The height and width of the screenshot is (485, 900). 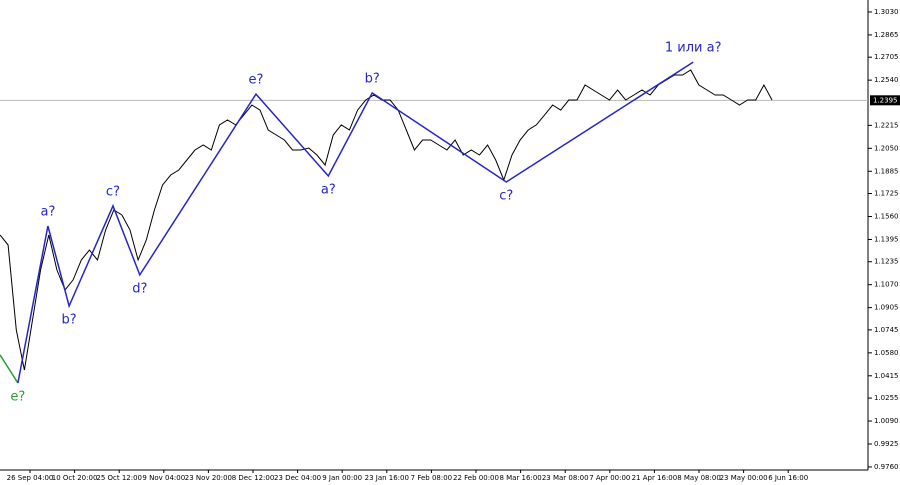 I want to click on y-tick-label: 1.0415, so click(x=886, y=376).